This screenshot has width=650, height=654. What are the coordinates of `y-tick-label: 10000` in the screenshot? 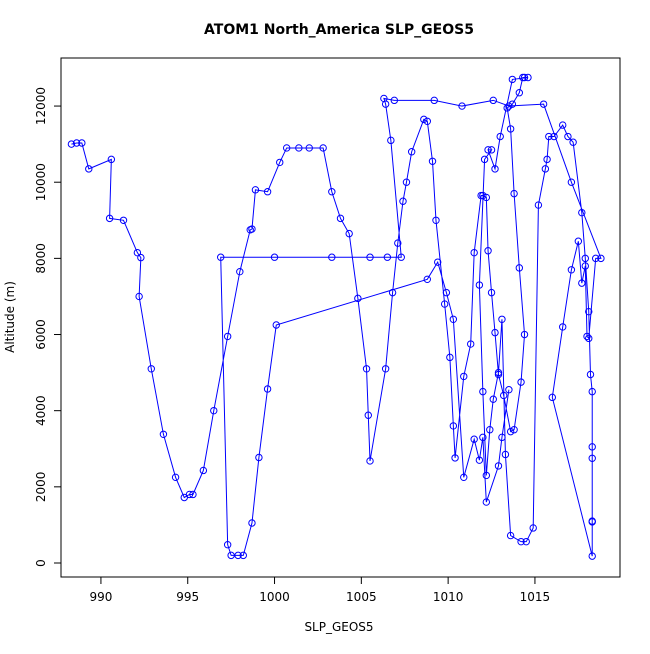 It's located at (41, 182).